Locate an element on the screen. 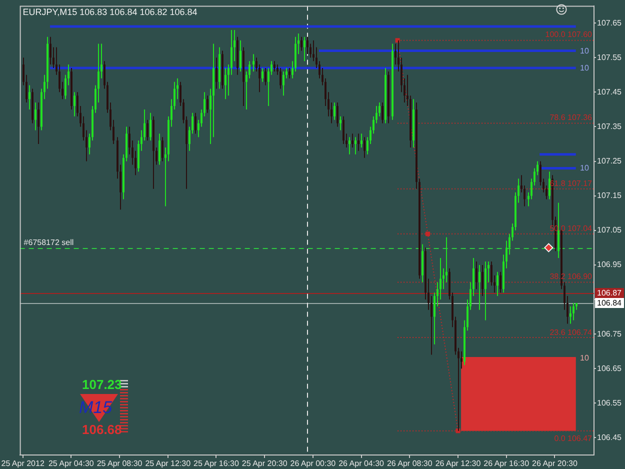  series-label: 38.2 106.90 is located at coordinates (571, 276).